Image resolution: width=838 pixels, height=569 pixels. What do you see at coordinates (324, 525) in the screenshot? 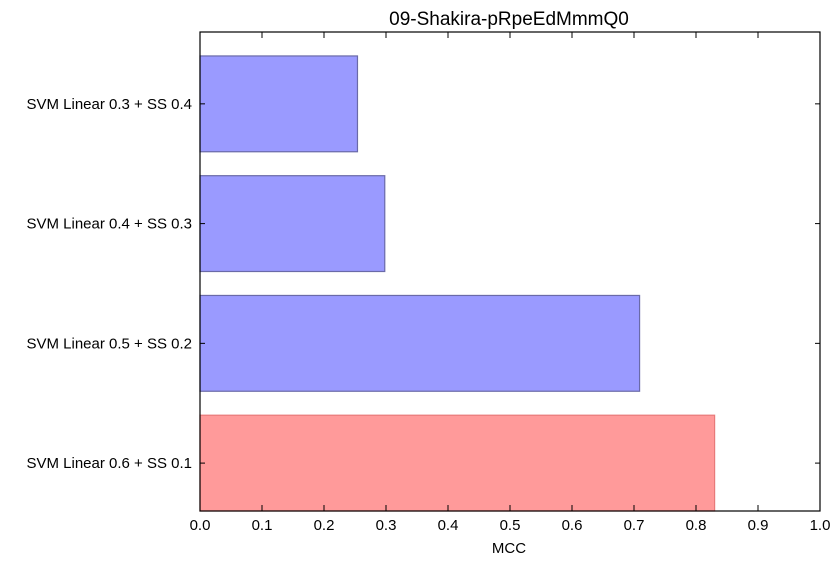
I see `x-tick-label: 0.2` at bounding box center [324, 525].